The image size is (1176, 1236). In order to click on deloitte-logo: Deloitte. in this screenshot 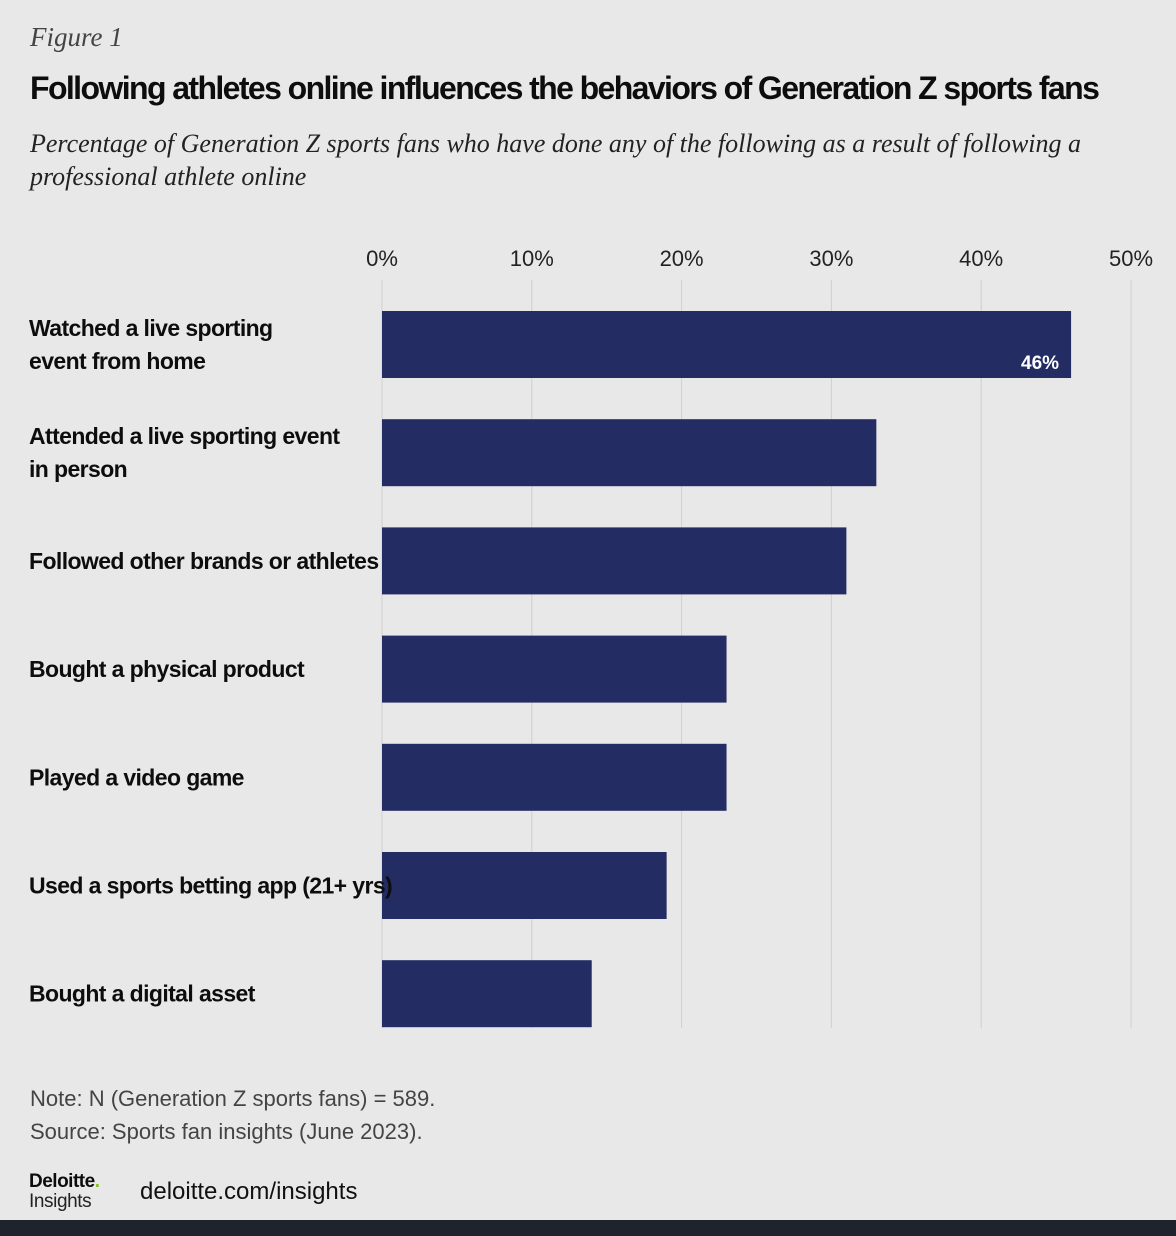, I will do `click(64, 1182)`.